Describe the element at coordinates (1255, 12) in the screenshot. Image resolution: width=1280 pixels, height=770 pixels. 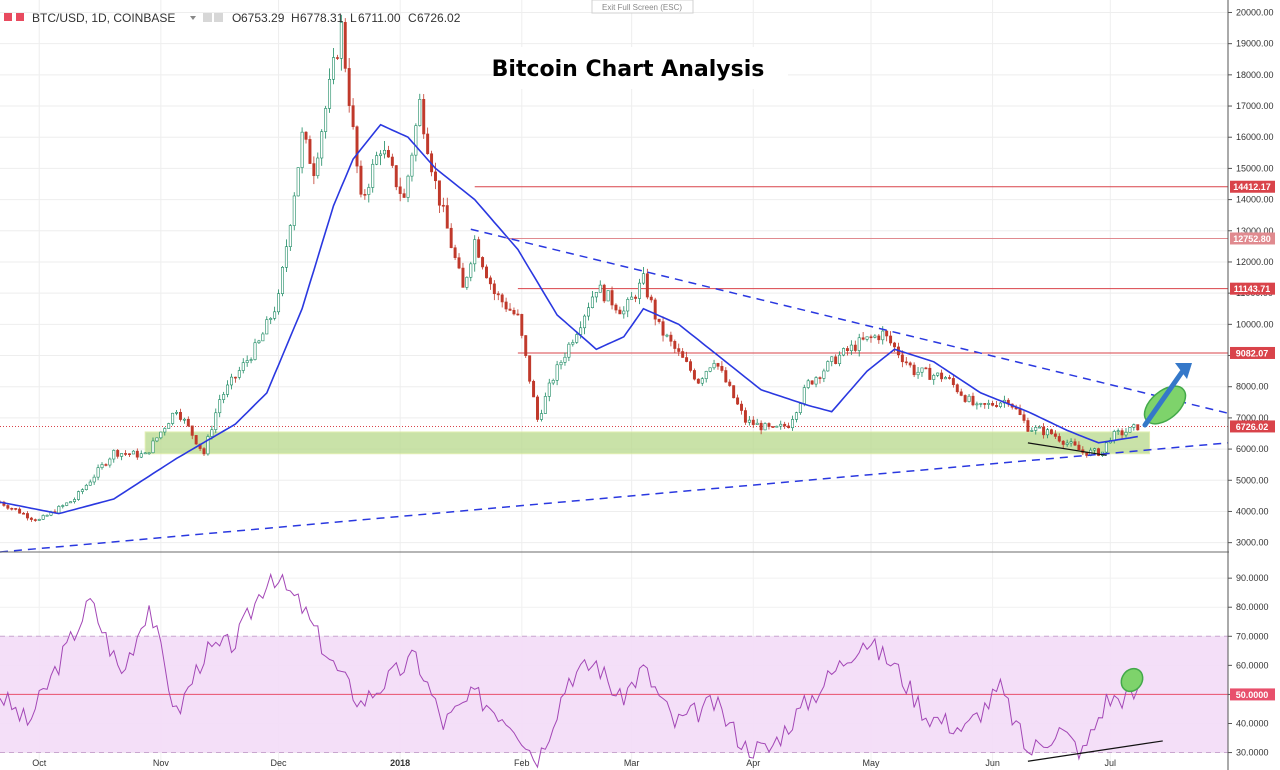
I see `price-ytick-label: 20000.00` at that location.